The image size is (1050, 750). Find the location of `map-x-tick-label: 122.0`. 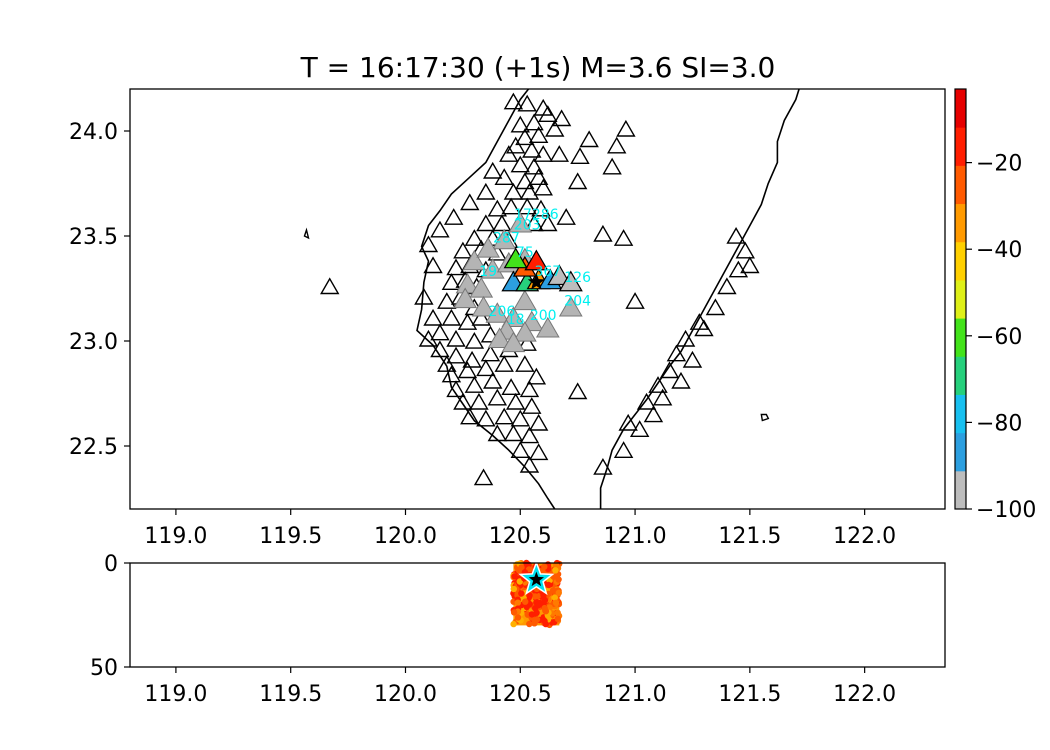

map-x-tick-label: 122.0 is located at coordinates (864, 536).